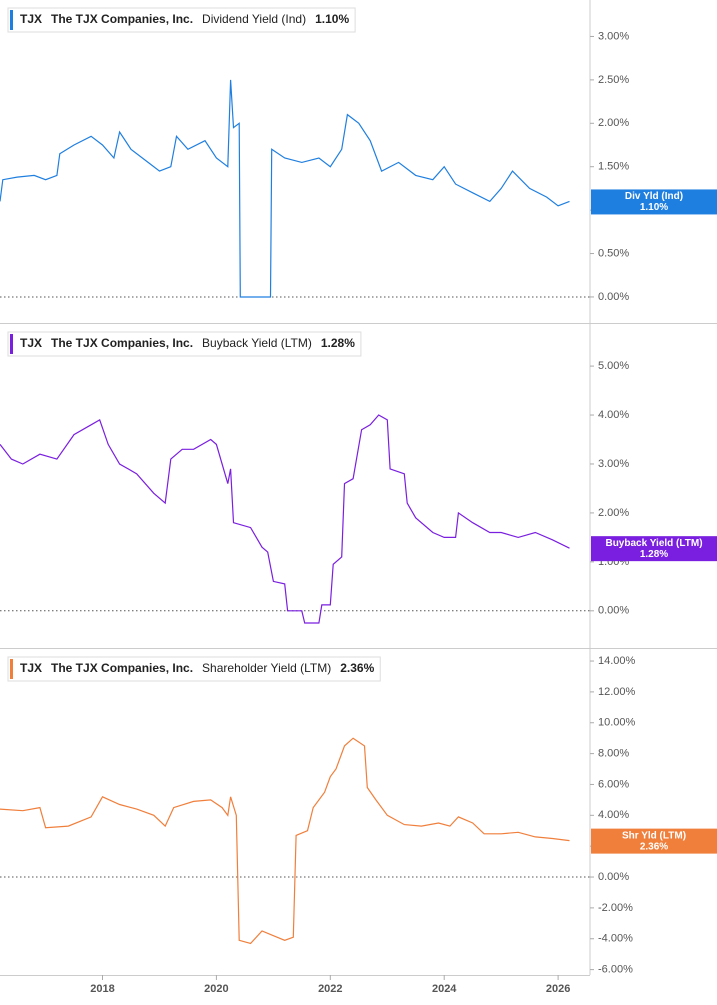 This screenshot has width=717, height=1005. I want to click on badge-value: 2.36%, so click(654, 846).